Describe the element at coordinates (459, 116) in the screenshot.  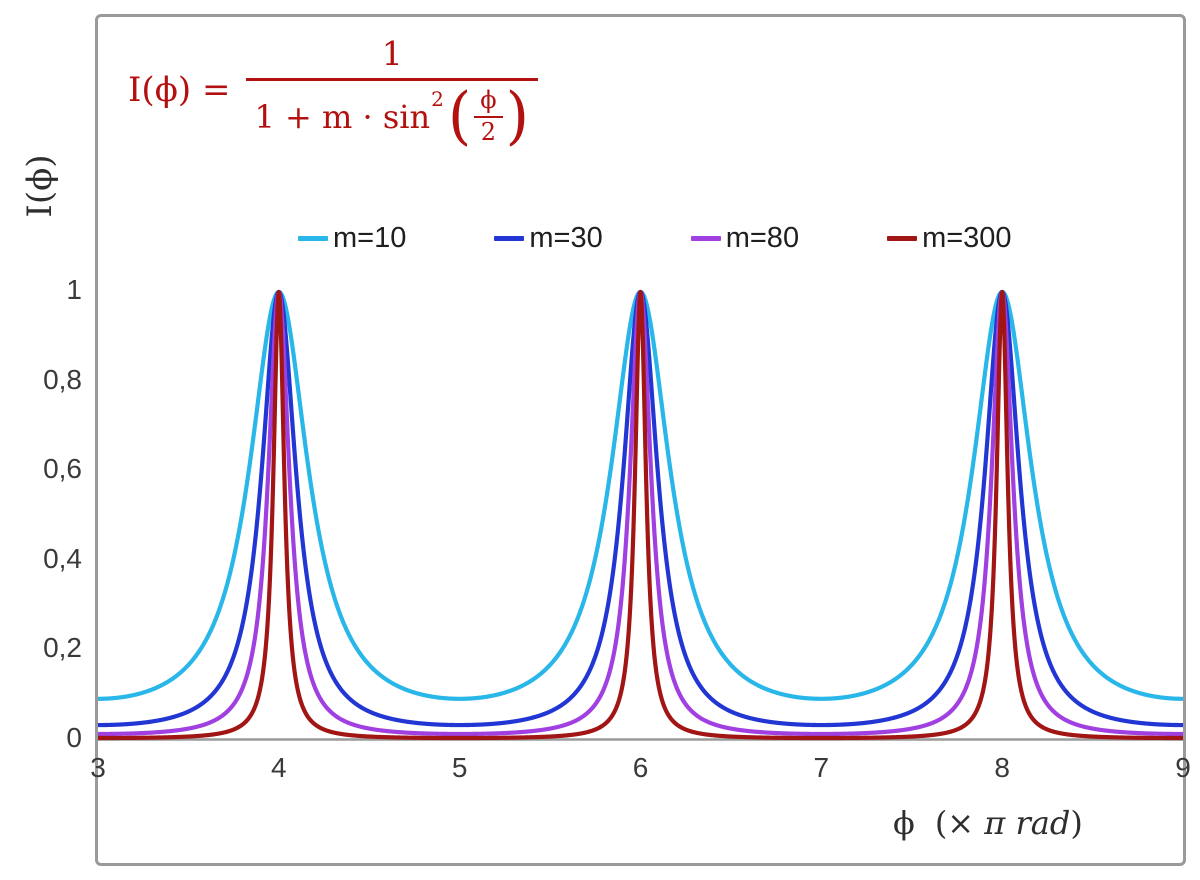
I see `open-paren: (` at that location.